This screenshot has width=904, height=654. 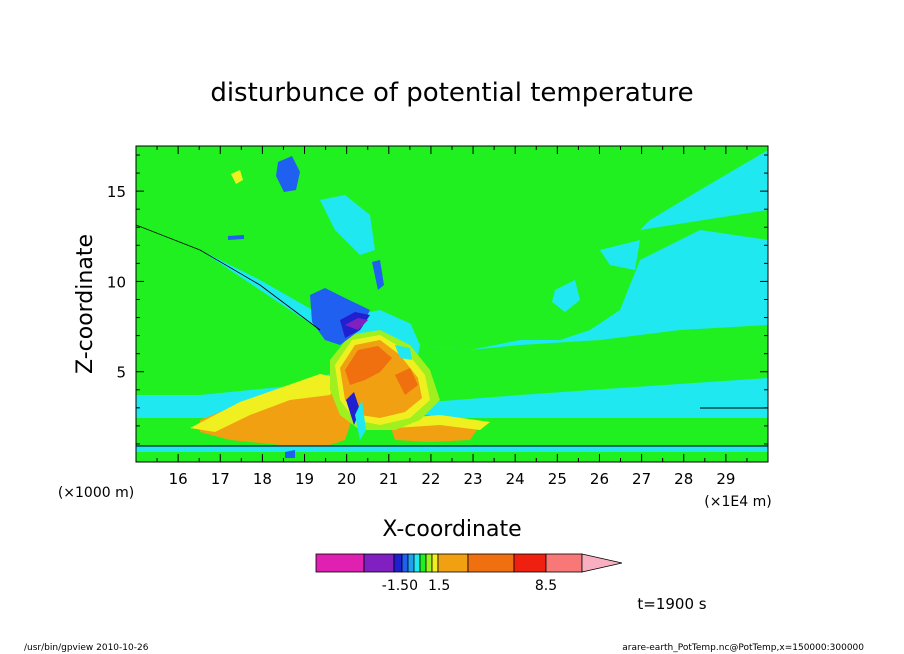 I want to click on time-label: t=1900 s, so click(x=671, y=604).